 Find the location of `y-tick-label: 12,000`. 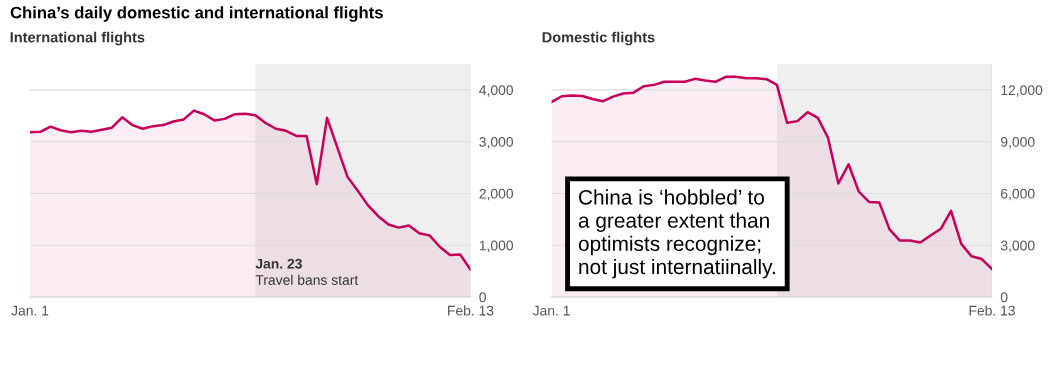

y-tick-label: 12,000 is located at coordinates (1022, 91).